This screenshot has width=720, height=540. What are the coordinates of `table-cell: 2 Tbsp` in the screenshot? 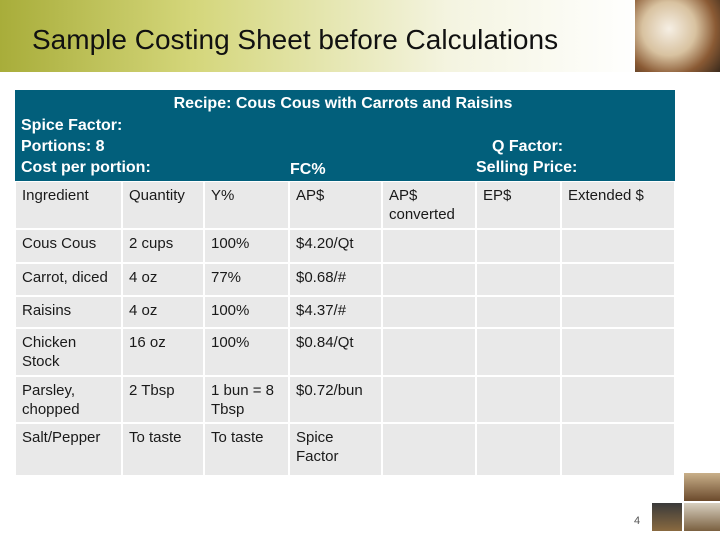 It's located at (163, 399).